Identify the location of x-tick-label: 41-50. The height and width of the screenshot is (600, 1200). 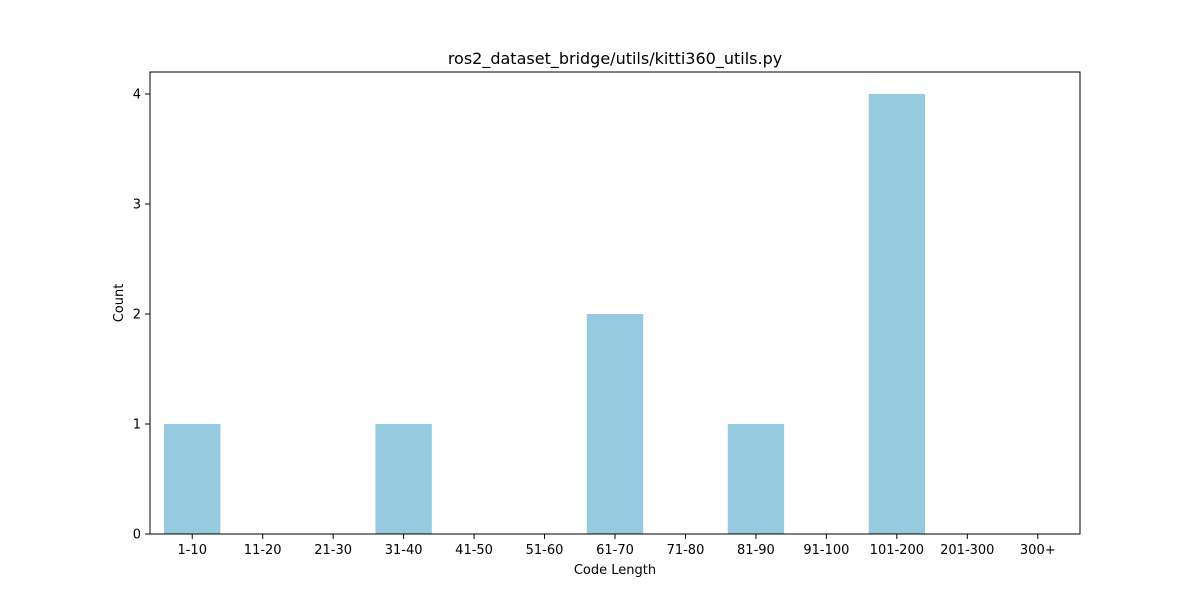
(474, 550).